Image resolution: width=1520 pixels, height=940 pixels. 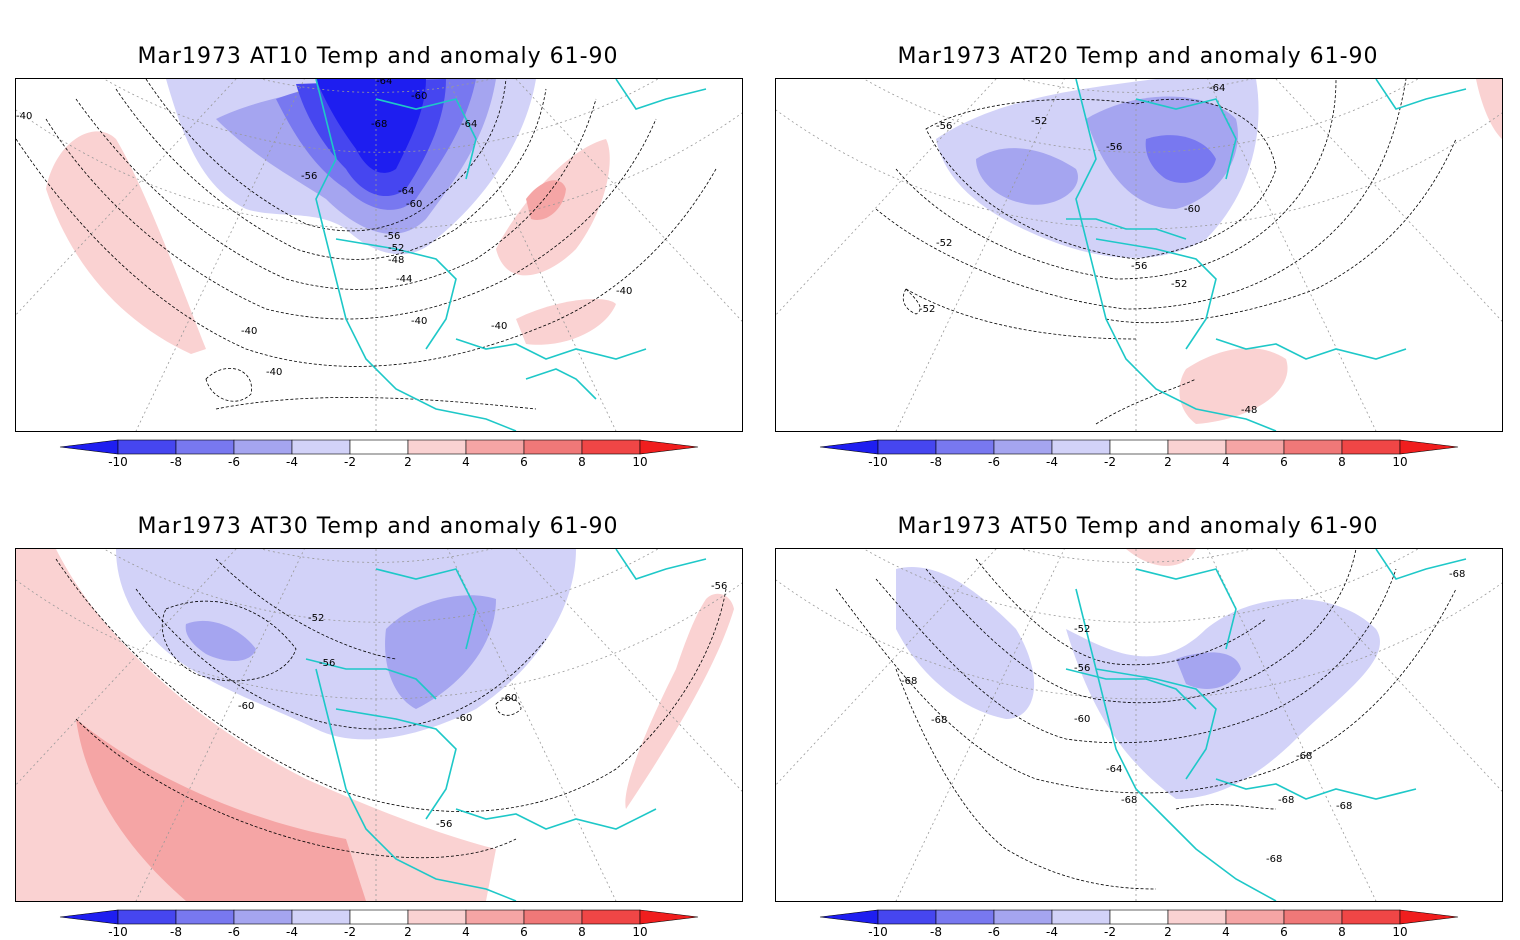 I want to click on anomaly-positive-region, so click(x=126, y=242).